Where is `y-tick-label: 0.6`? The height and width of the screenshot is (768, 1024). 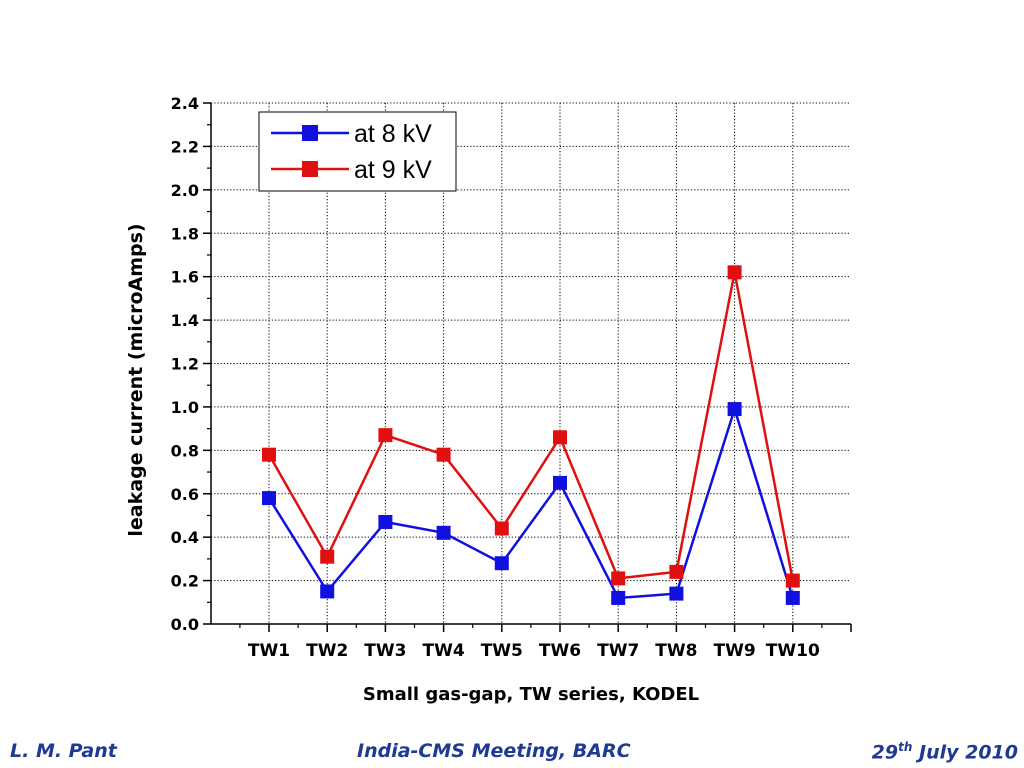
y-tick-label: 0.6 is located at coordinates (185, 494).